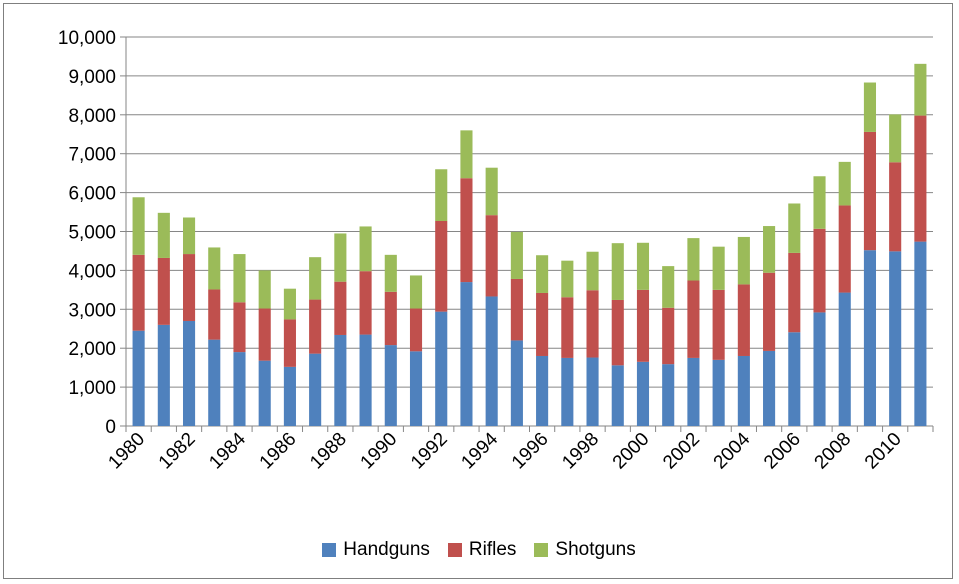 The width and height of the screenshot is (959, 584). I want to click on bar-rifles-1995, so click(516, 309).